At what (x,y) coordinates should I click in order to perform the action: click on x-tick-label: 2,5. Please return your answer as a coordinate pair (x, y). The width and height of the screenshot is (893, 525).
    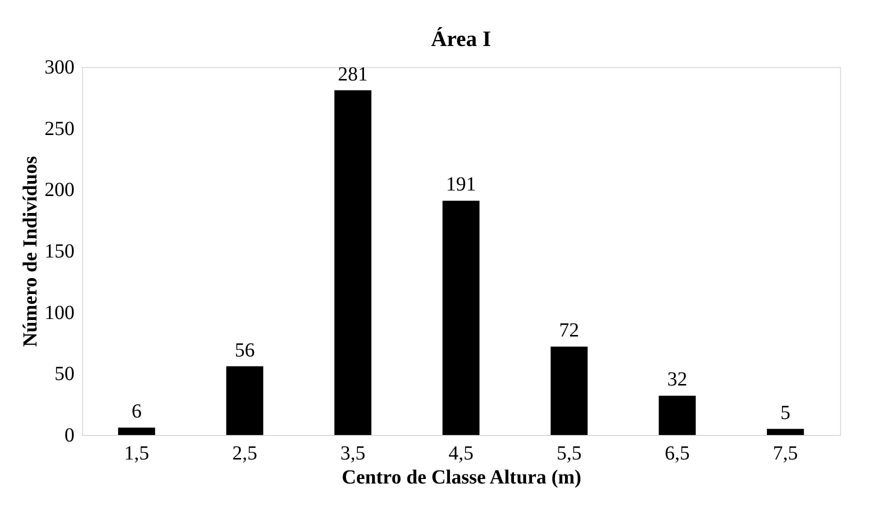
    Looking at the image, I should click on (245, 453).